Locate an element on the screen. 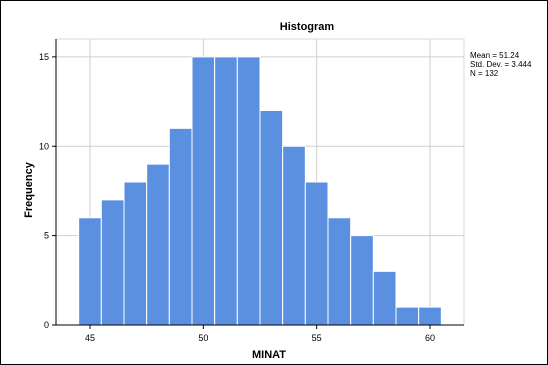 The height and width of the screenshot is (365, 548). stats-std-dev: Std. Dev. = 3.444 is located at coordinates (501, 64).